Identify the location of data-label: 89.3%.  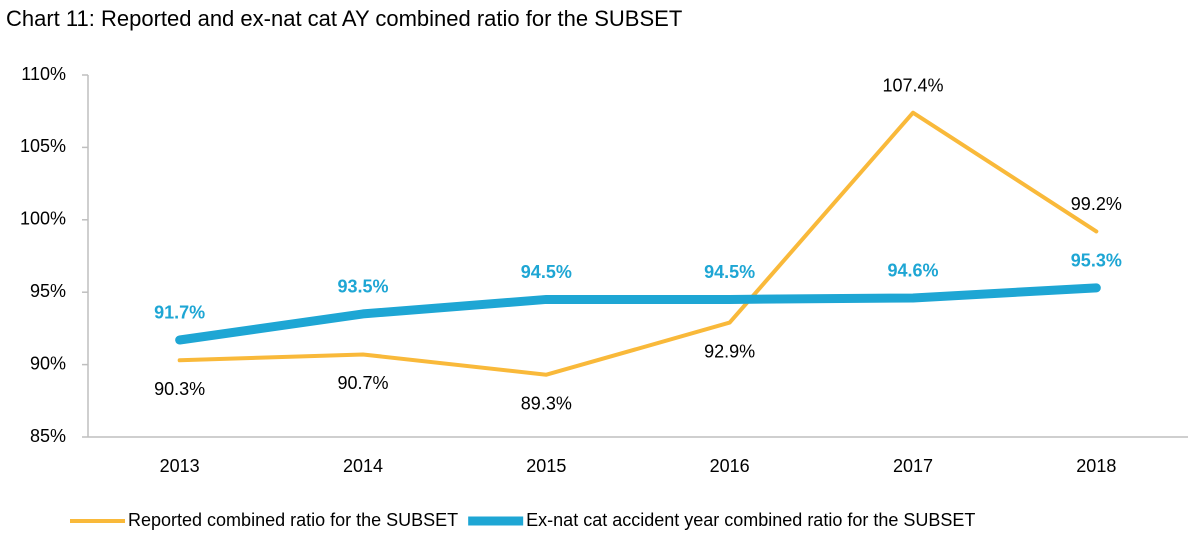
(546, 403).